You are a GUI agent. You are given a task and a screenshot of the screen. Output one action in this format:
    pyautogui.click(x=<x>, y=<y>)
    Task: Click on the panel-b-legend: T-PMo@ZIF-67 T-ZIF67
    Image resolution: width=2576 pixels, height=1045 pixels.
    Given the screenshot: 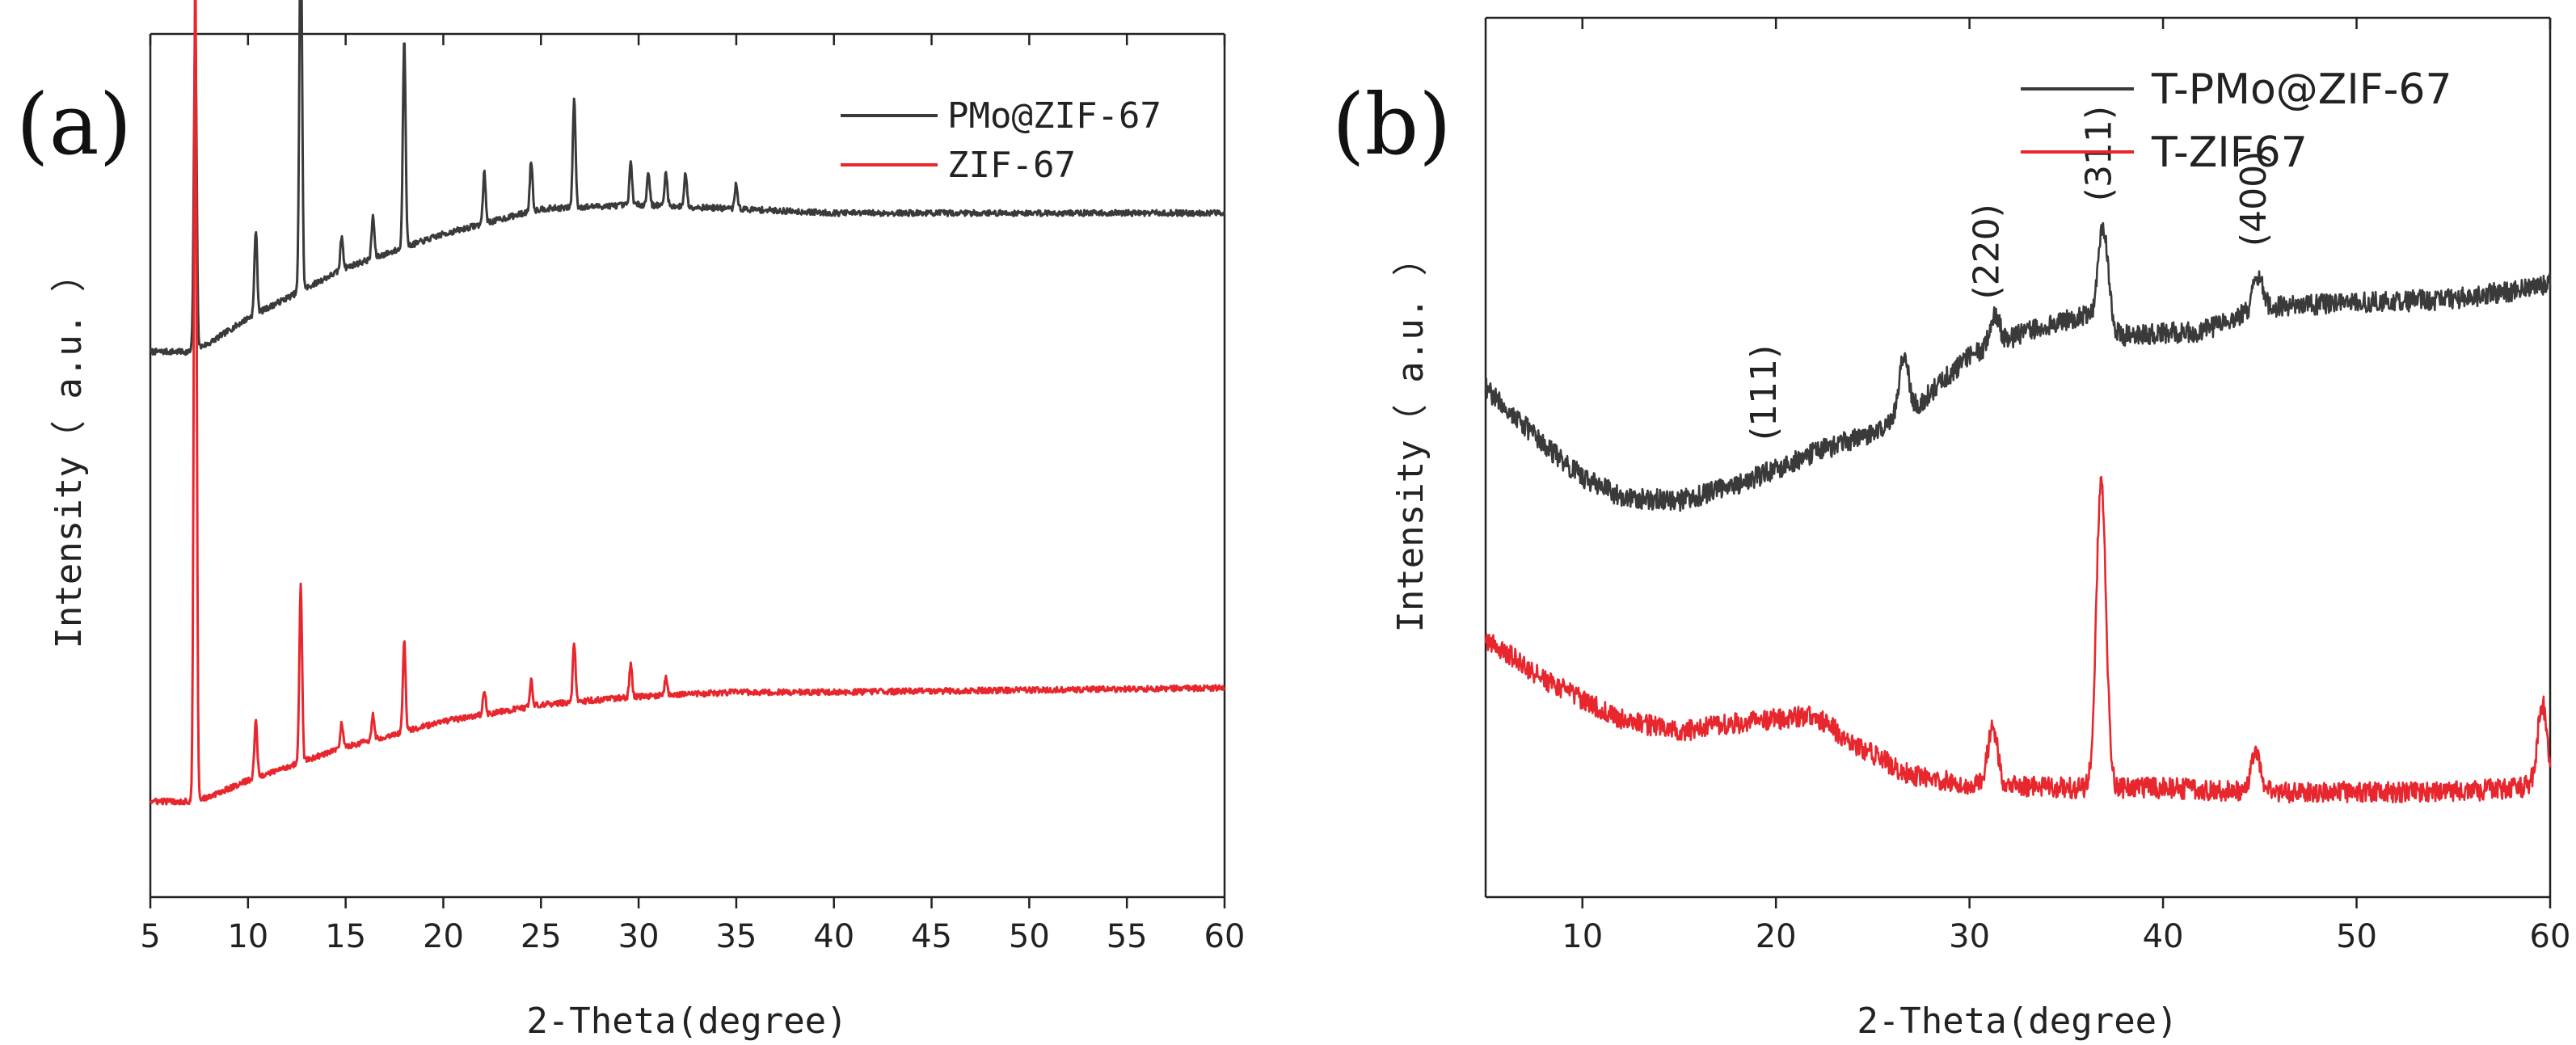 What is the action you would take?
    pyautogui.click(x=2236, y=121)
    